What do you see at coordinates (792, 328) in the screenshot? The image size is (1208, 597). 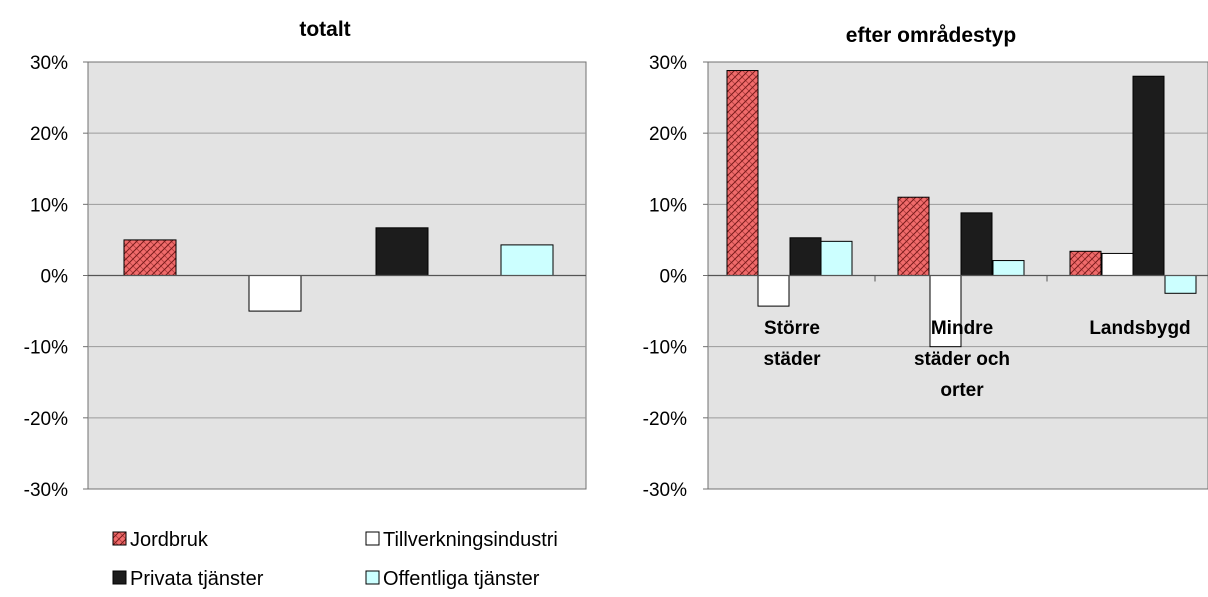 I see `category-label: Större` at bounding box center [792, 328].